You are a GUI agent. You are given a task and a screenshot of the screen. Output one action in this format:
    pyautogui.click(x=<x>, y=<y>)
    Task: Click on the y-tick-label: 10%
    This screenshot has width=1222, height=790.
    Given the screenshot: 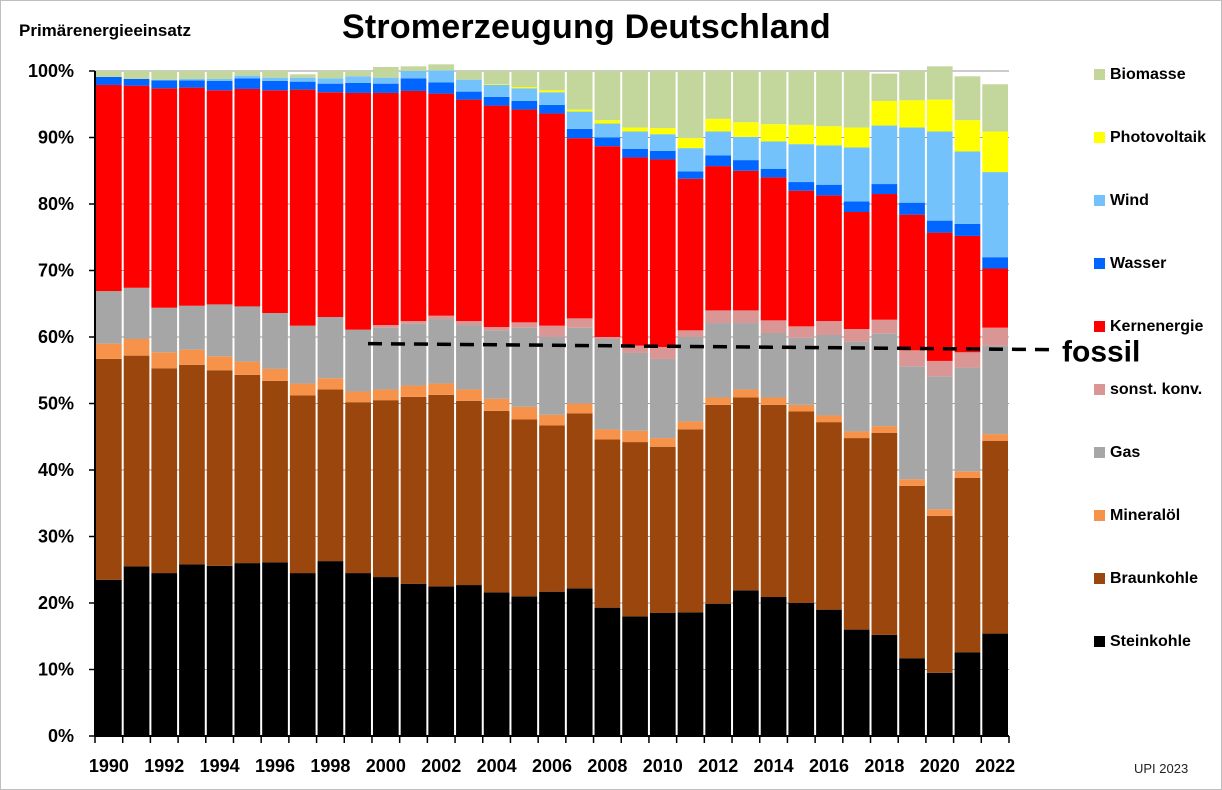 What is the action you would take?
    pyautogui.click(x=56, y=670)
    